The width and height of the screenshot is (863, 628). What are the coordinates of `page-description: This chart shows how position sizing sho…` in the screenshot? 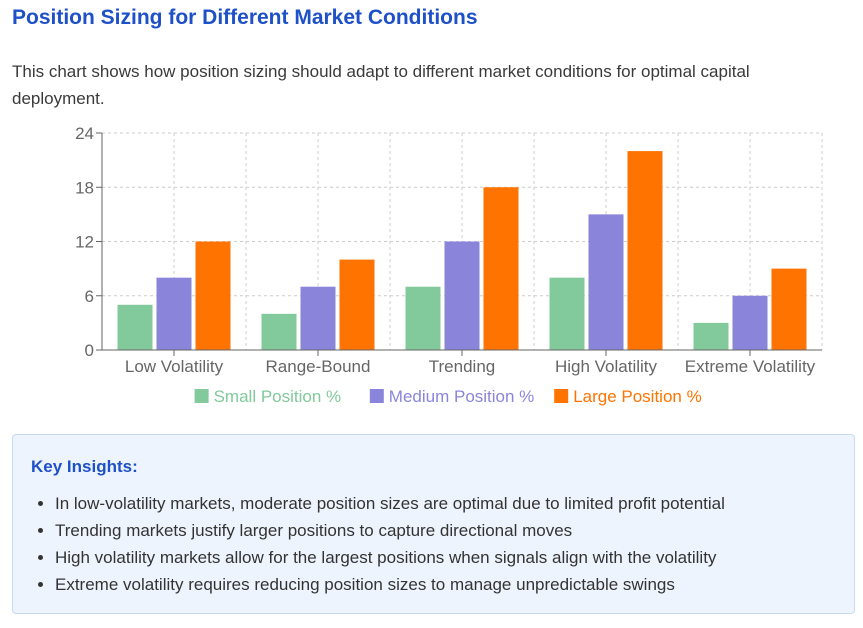 It's located at (381, 85).